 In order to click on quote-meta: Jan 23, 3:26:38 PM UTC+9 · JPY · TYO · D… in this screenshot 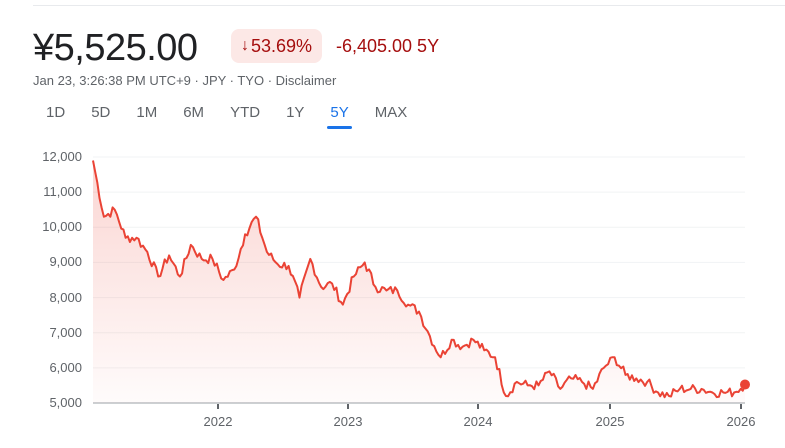, I will do `click(185, 80)`.